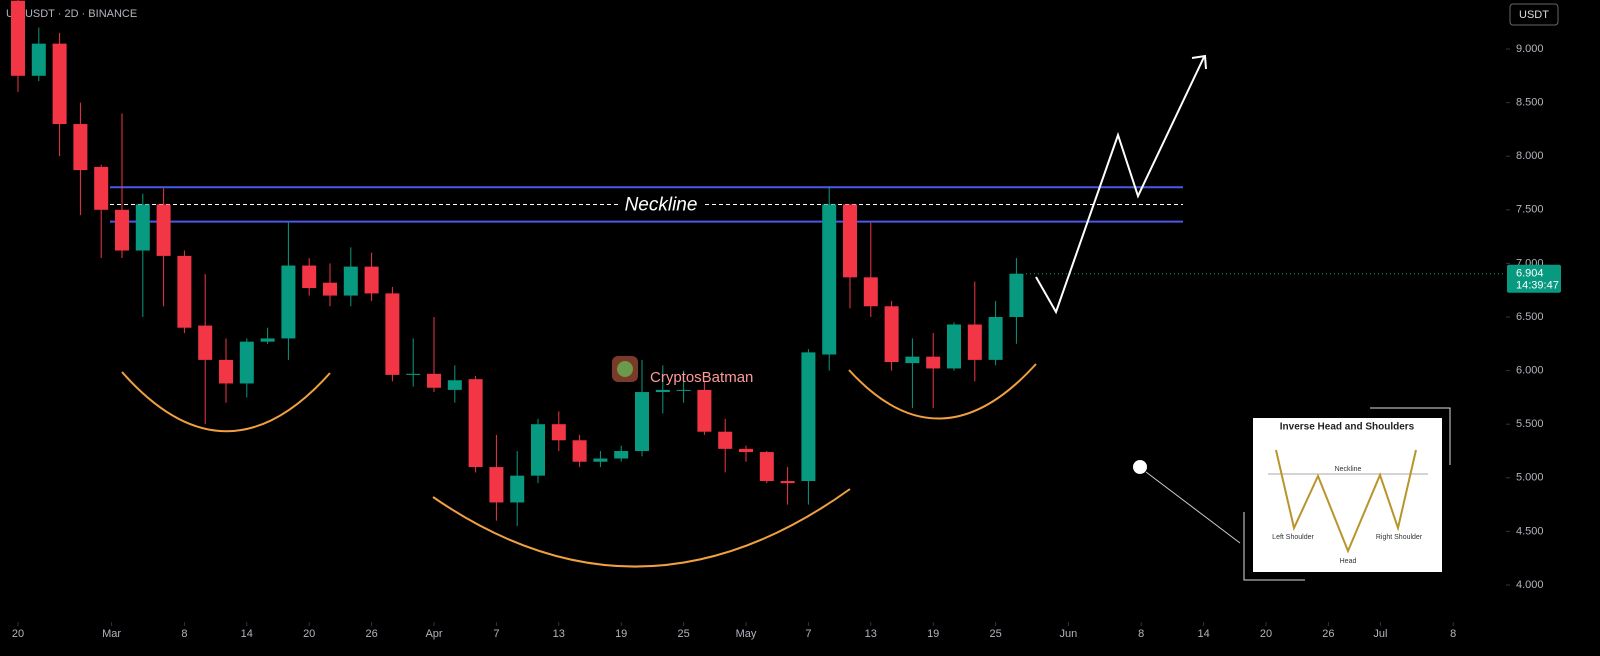 This screenshot has height=656, width=1600. Describe the element at coordinates (1530, 103) in the screenshot. I see `y-tick-label: 8.500` at that location.